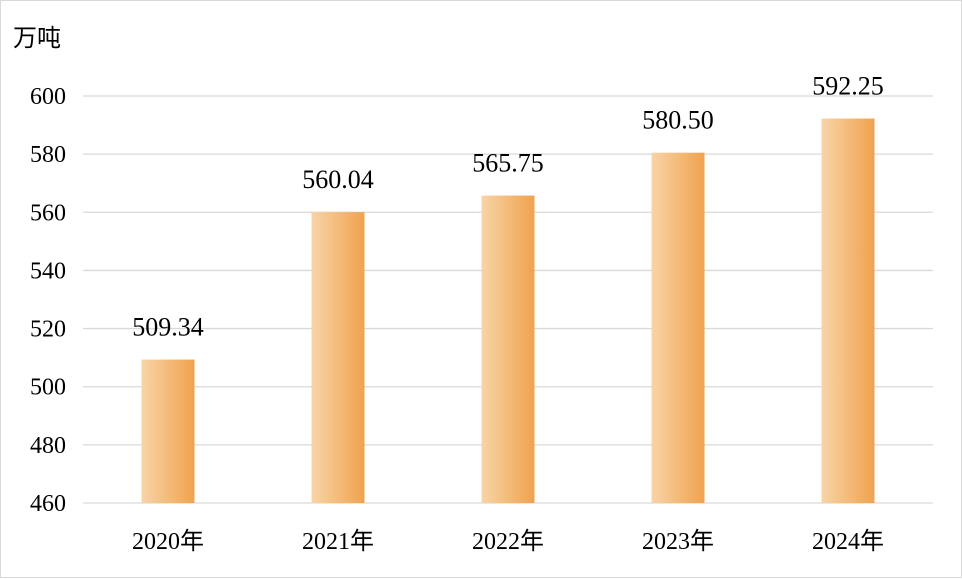  Describe the element at coordinates (678, 328) in the screenshot. I see `bar-2023年` at that location.